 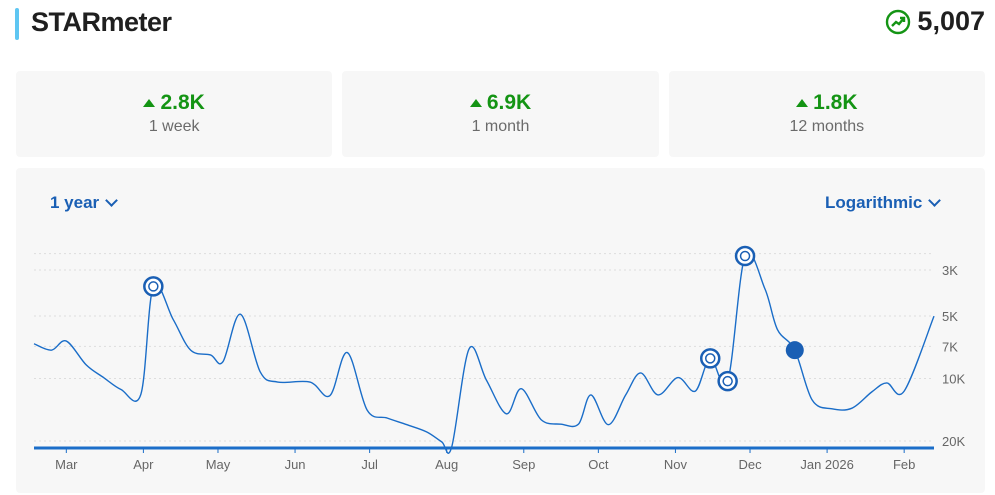 I want to click on y-tick-label: 5K, so click(x=950, y=316).